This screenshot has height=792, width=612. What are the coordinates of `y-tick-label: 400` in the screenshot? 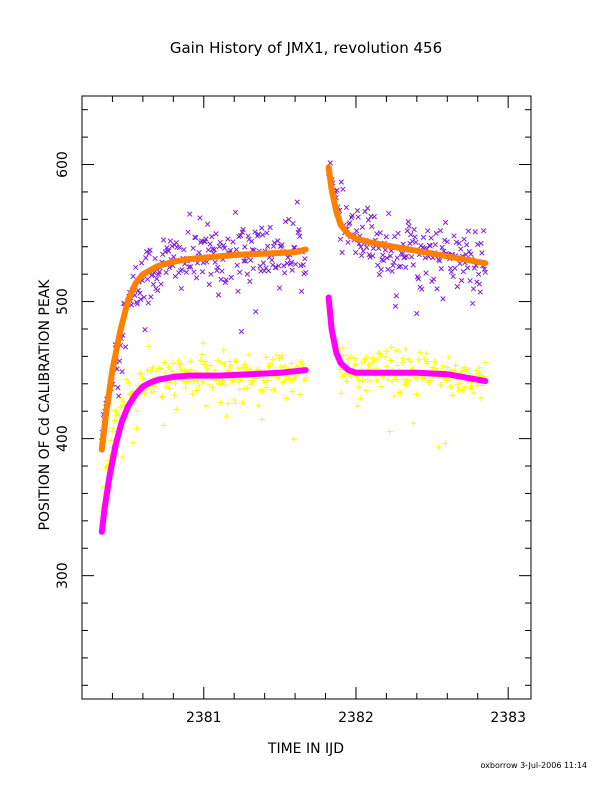 It's located at (63, 438).